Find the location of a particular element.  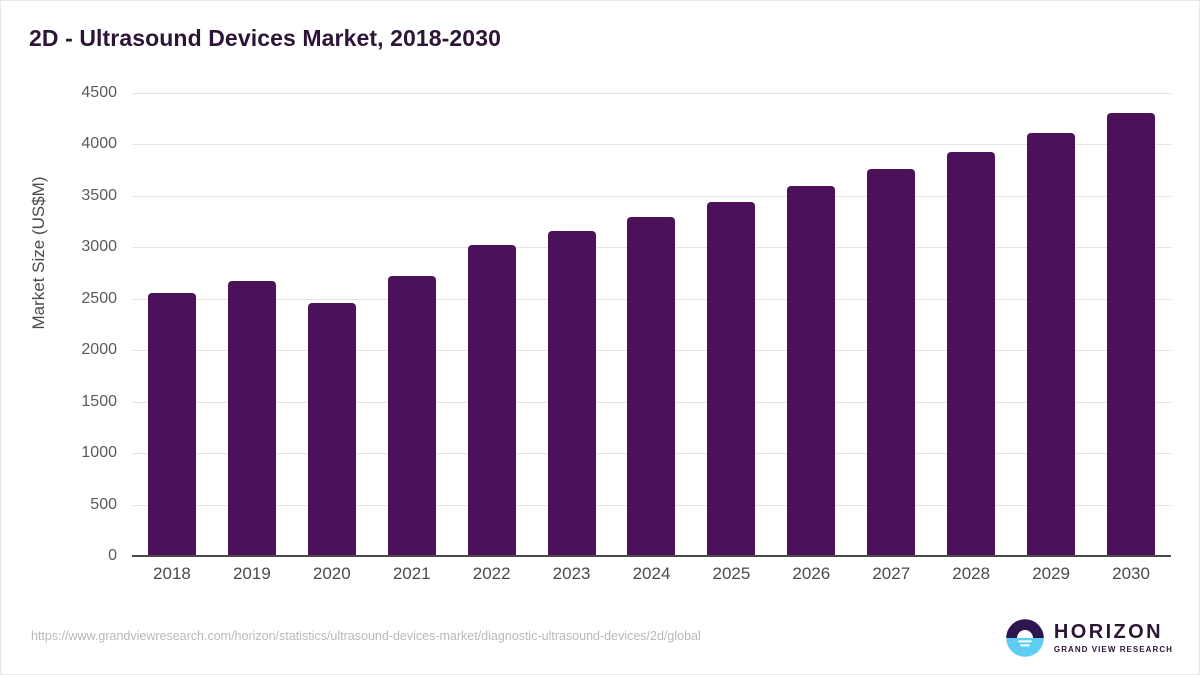

x-axis-tick-label: 2029 is located at coordinates (1051, 573).